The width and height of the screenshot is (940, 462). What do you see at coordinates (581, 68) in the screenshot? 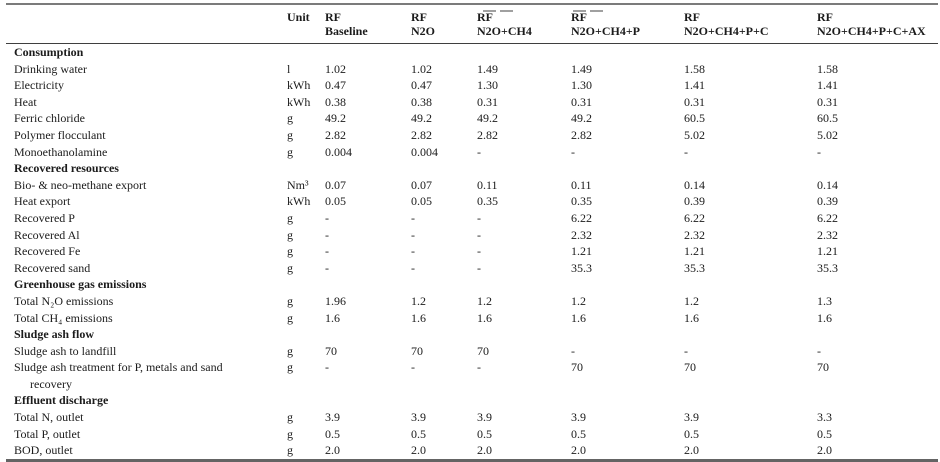
I see `cell-value: 1.49` at bounding box center [581, 68].